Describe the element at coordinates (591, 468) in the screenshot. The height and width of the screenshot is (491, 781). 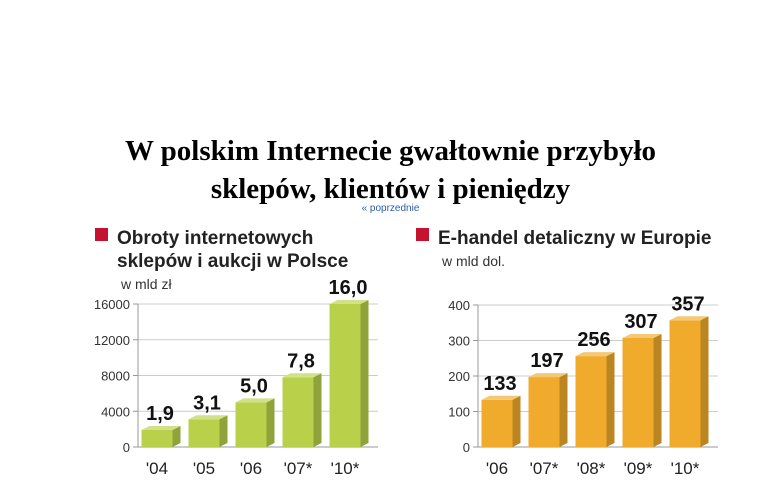
I see `x-tick-label: '08*` at that location.